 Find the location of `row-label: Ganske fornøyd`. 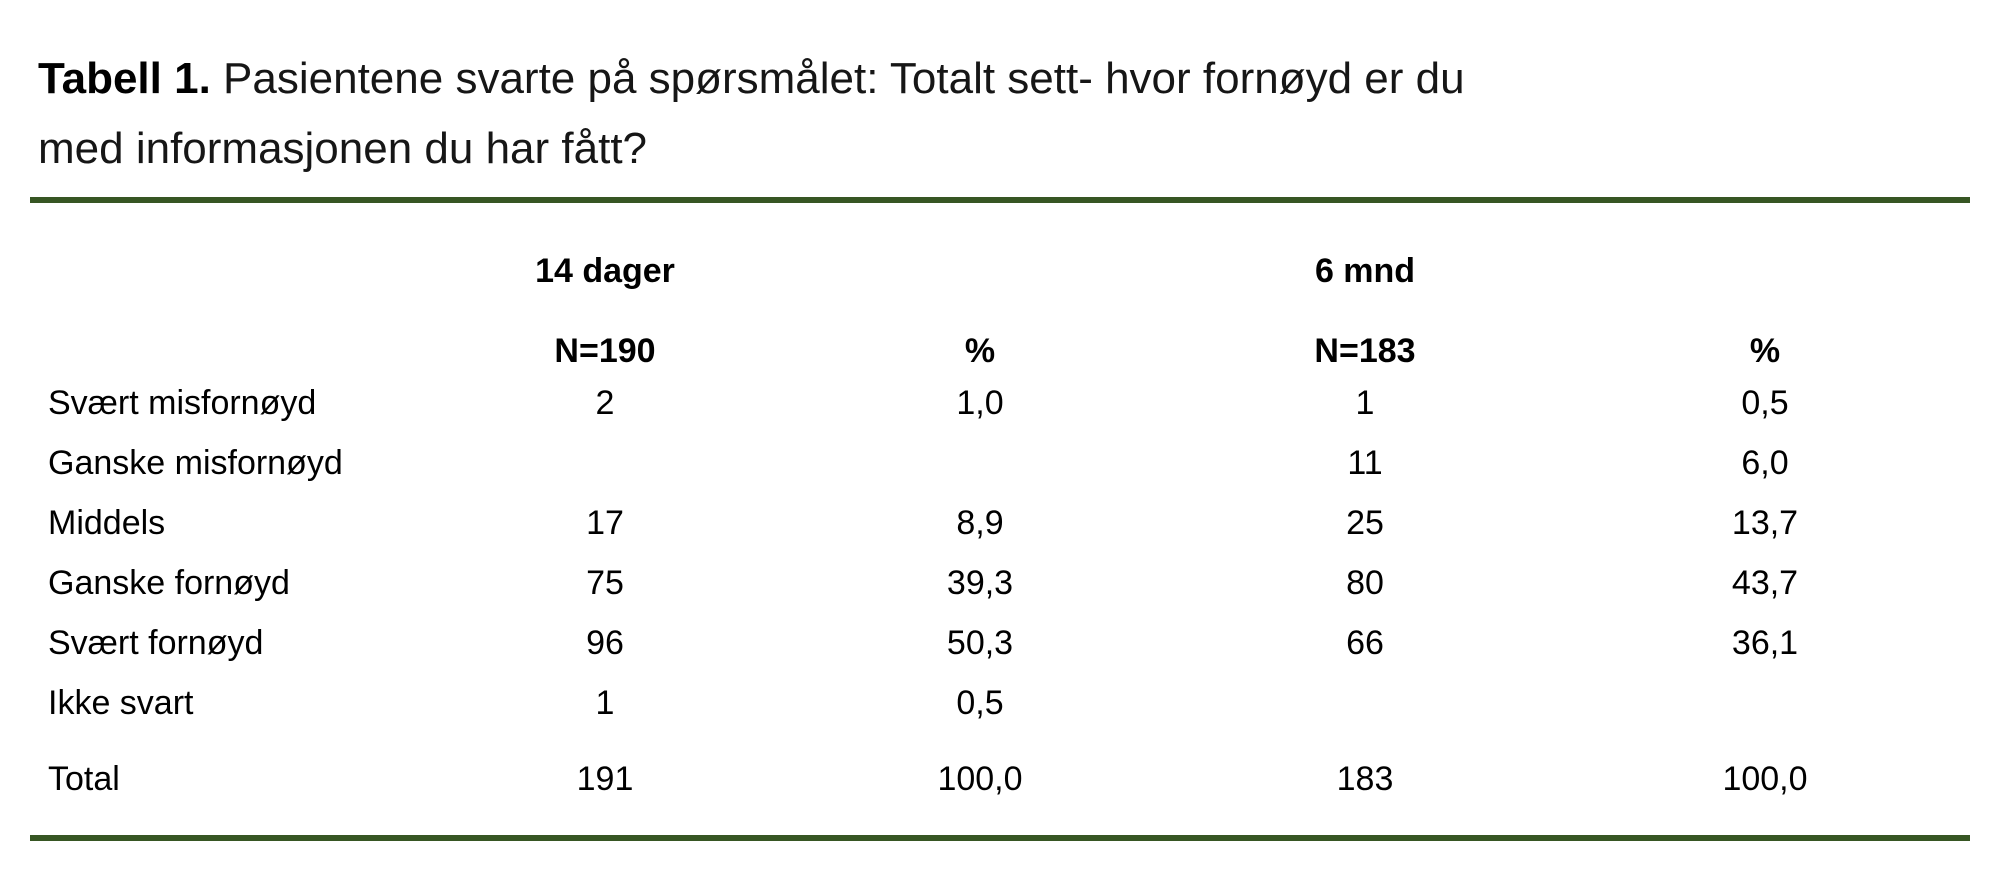

row-label: Ganske fornøyd is located at coordinates (169, 582).